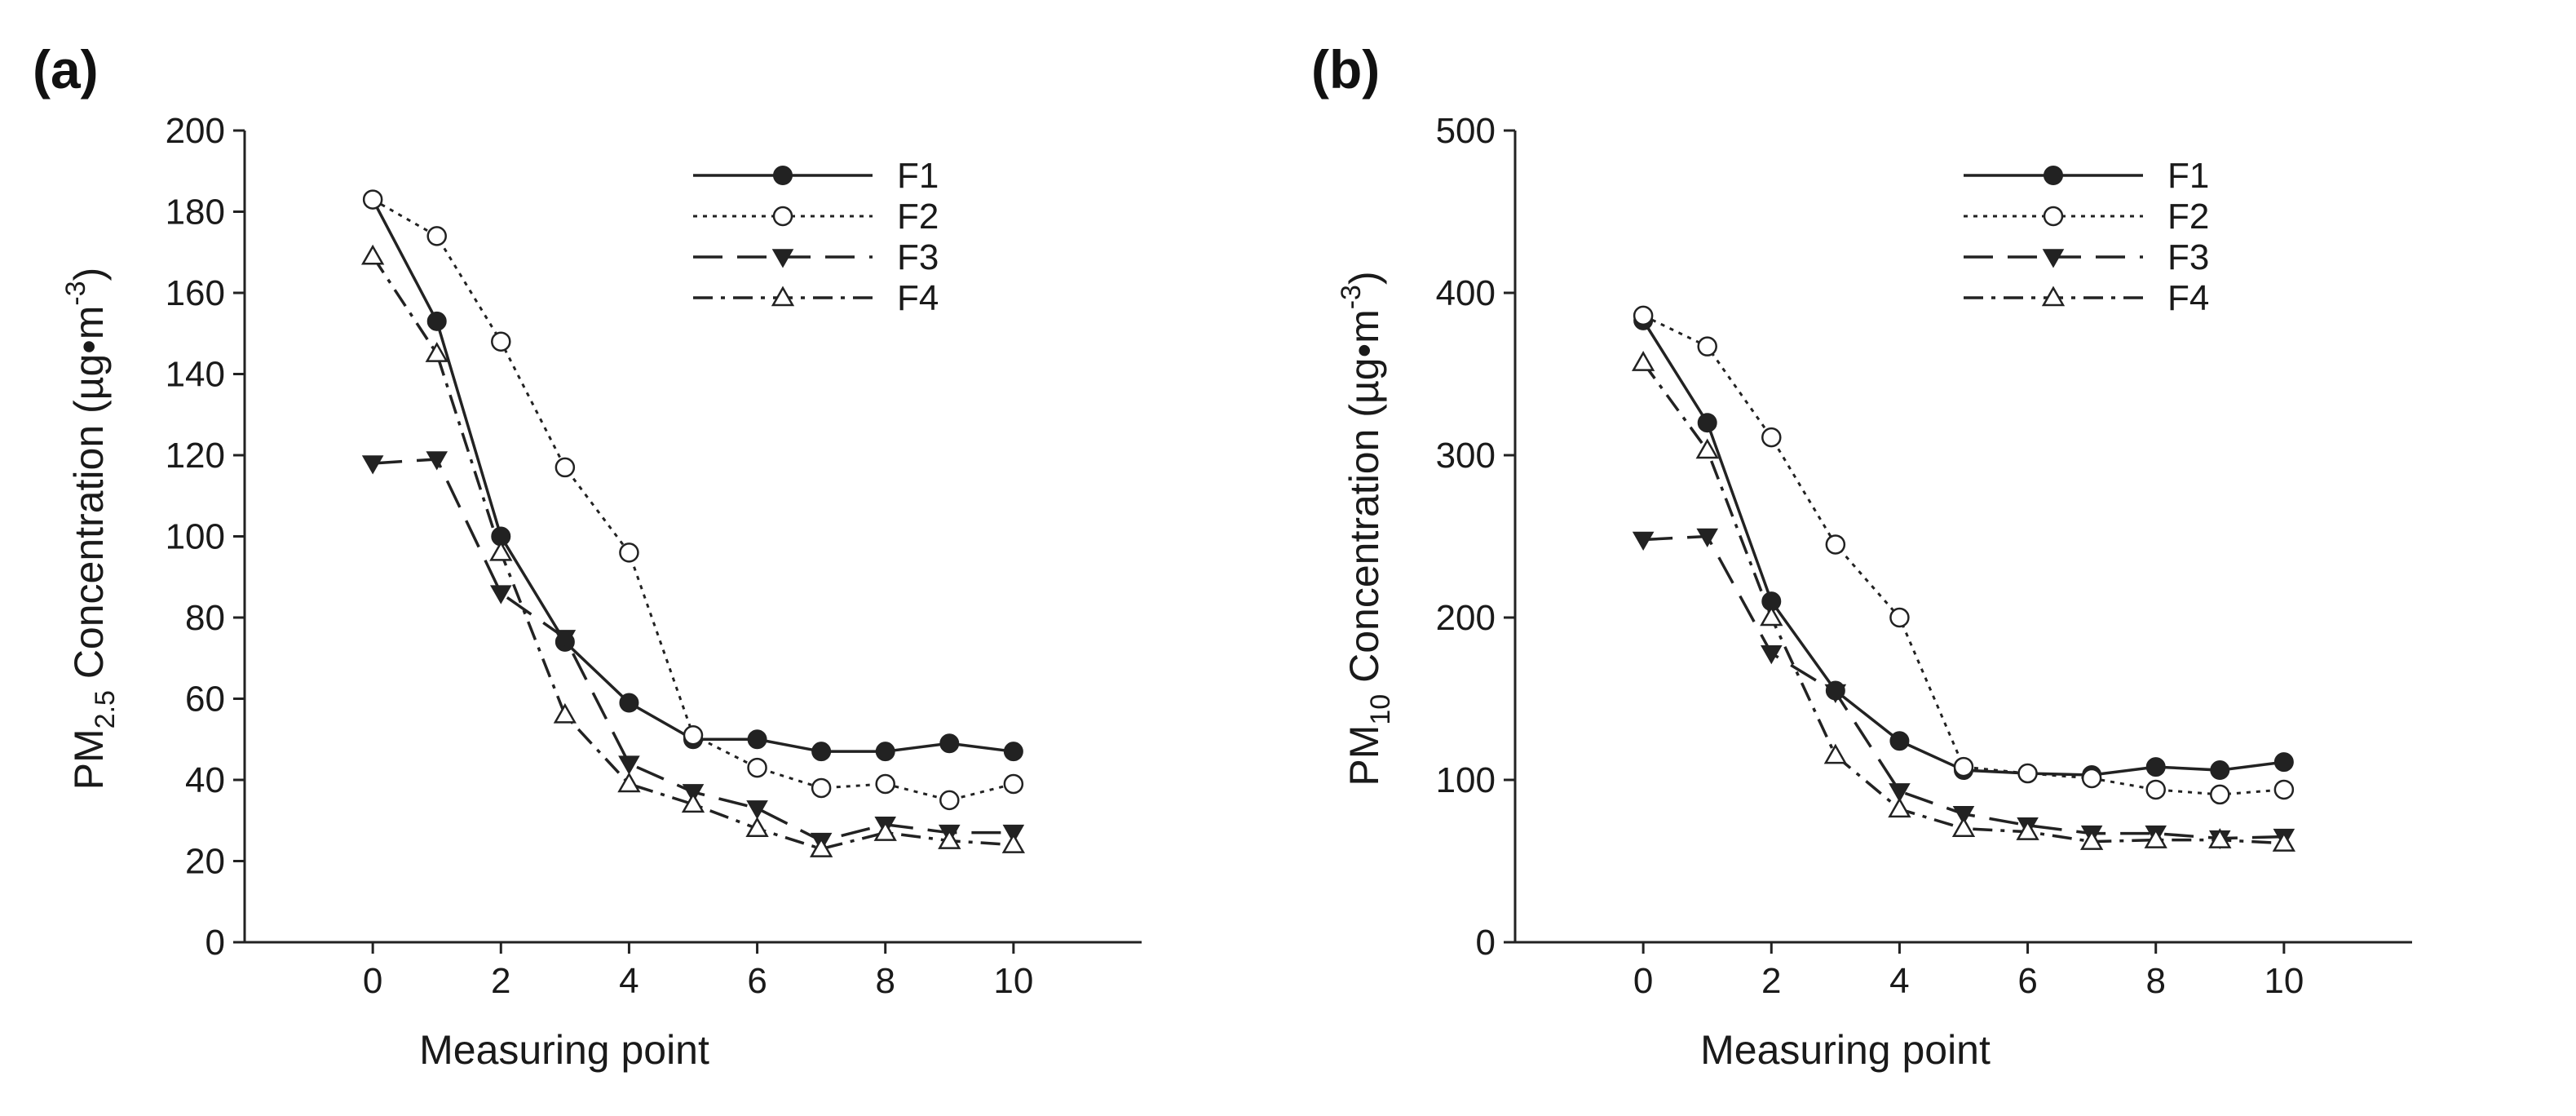 This screenshot has width=2576, height=1116. I want to click on y-axis-title-b: PM10 Concentration (µg•m-3), so click(1366, 528).